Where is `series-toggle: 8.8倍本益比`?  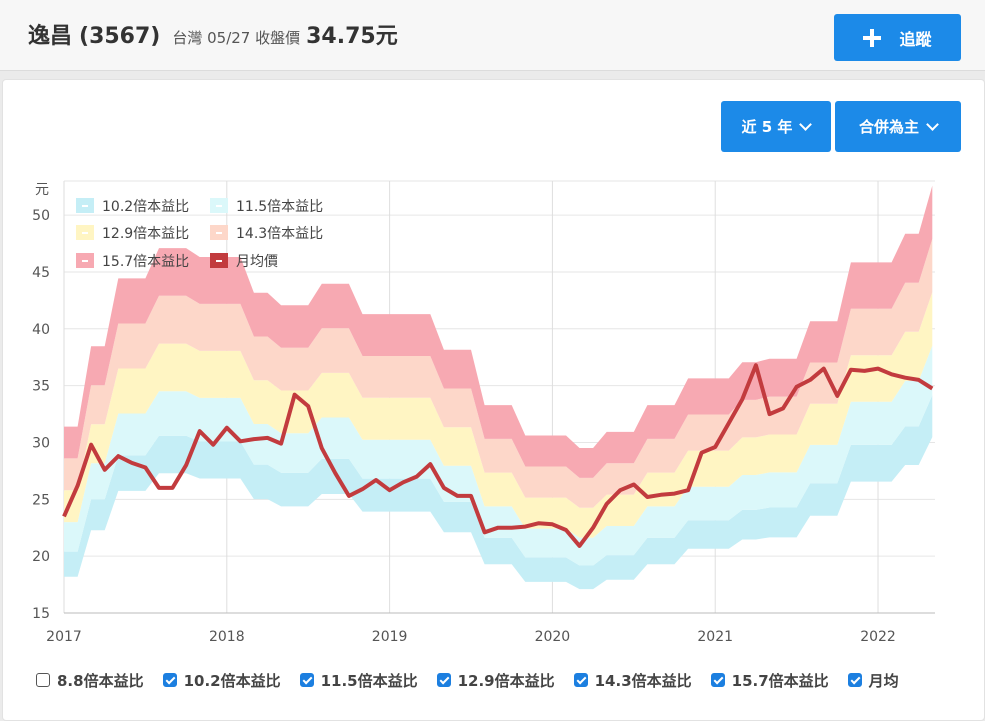 series-toggle: 8.8倍本益比 is located at coordinates (90, 680).